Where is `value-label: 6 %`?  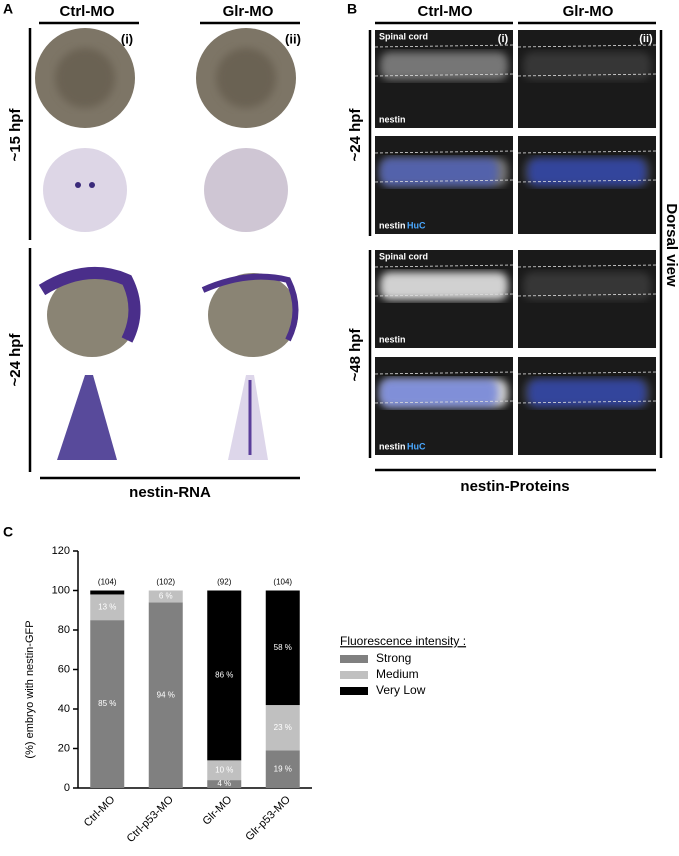 value-label: 6 % is located at coordinates (166, 596).